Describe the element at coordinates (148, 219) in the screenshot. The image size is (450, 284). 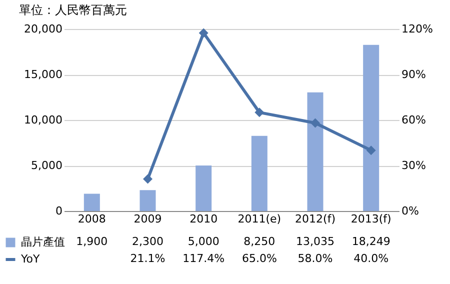
I see `x-tick-label: 2009` at that location.